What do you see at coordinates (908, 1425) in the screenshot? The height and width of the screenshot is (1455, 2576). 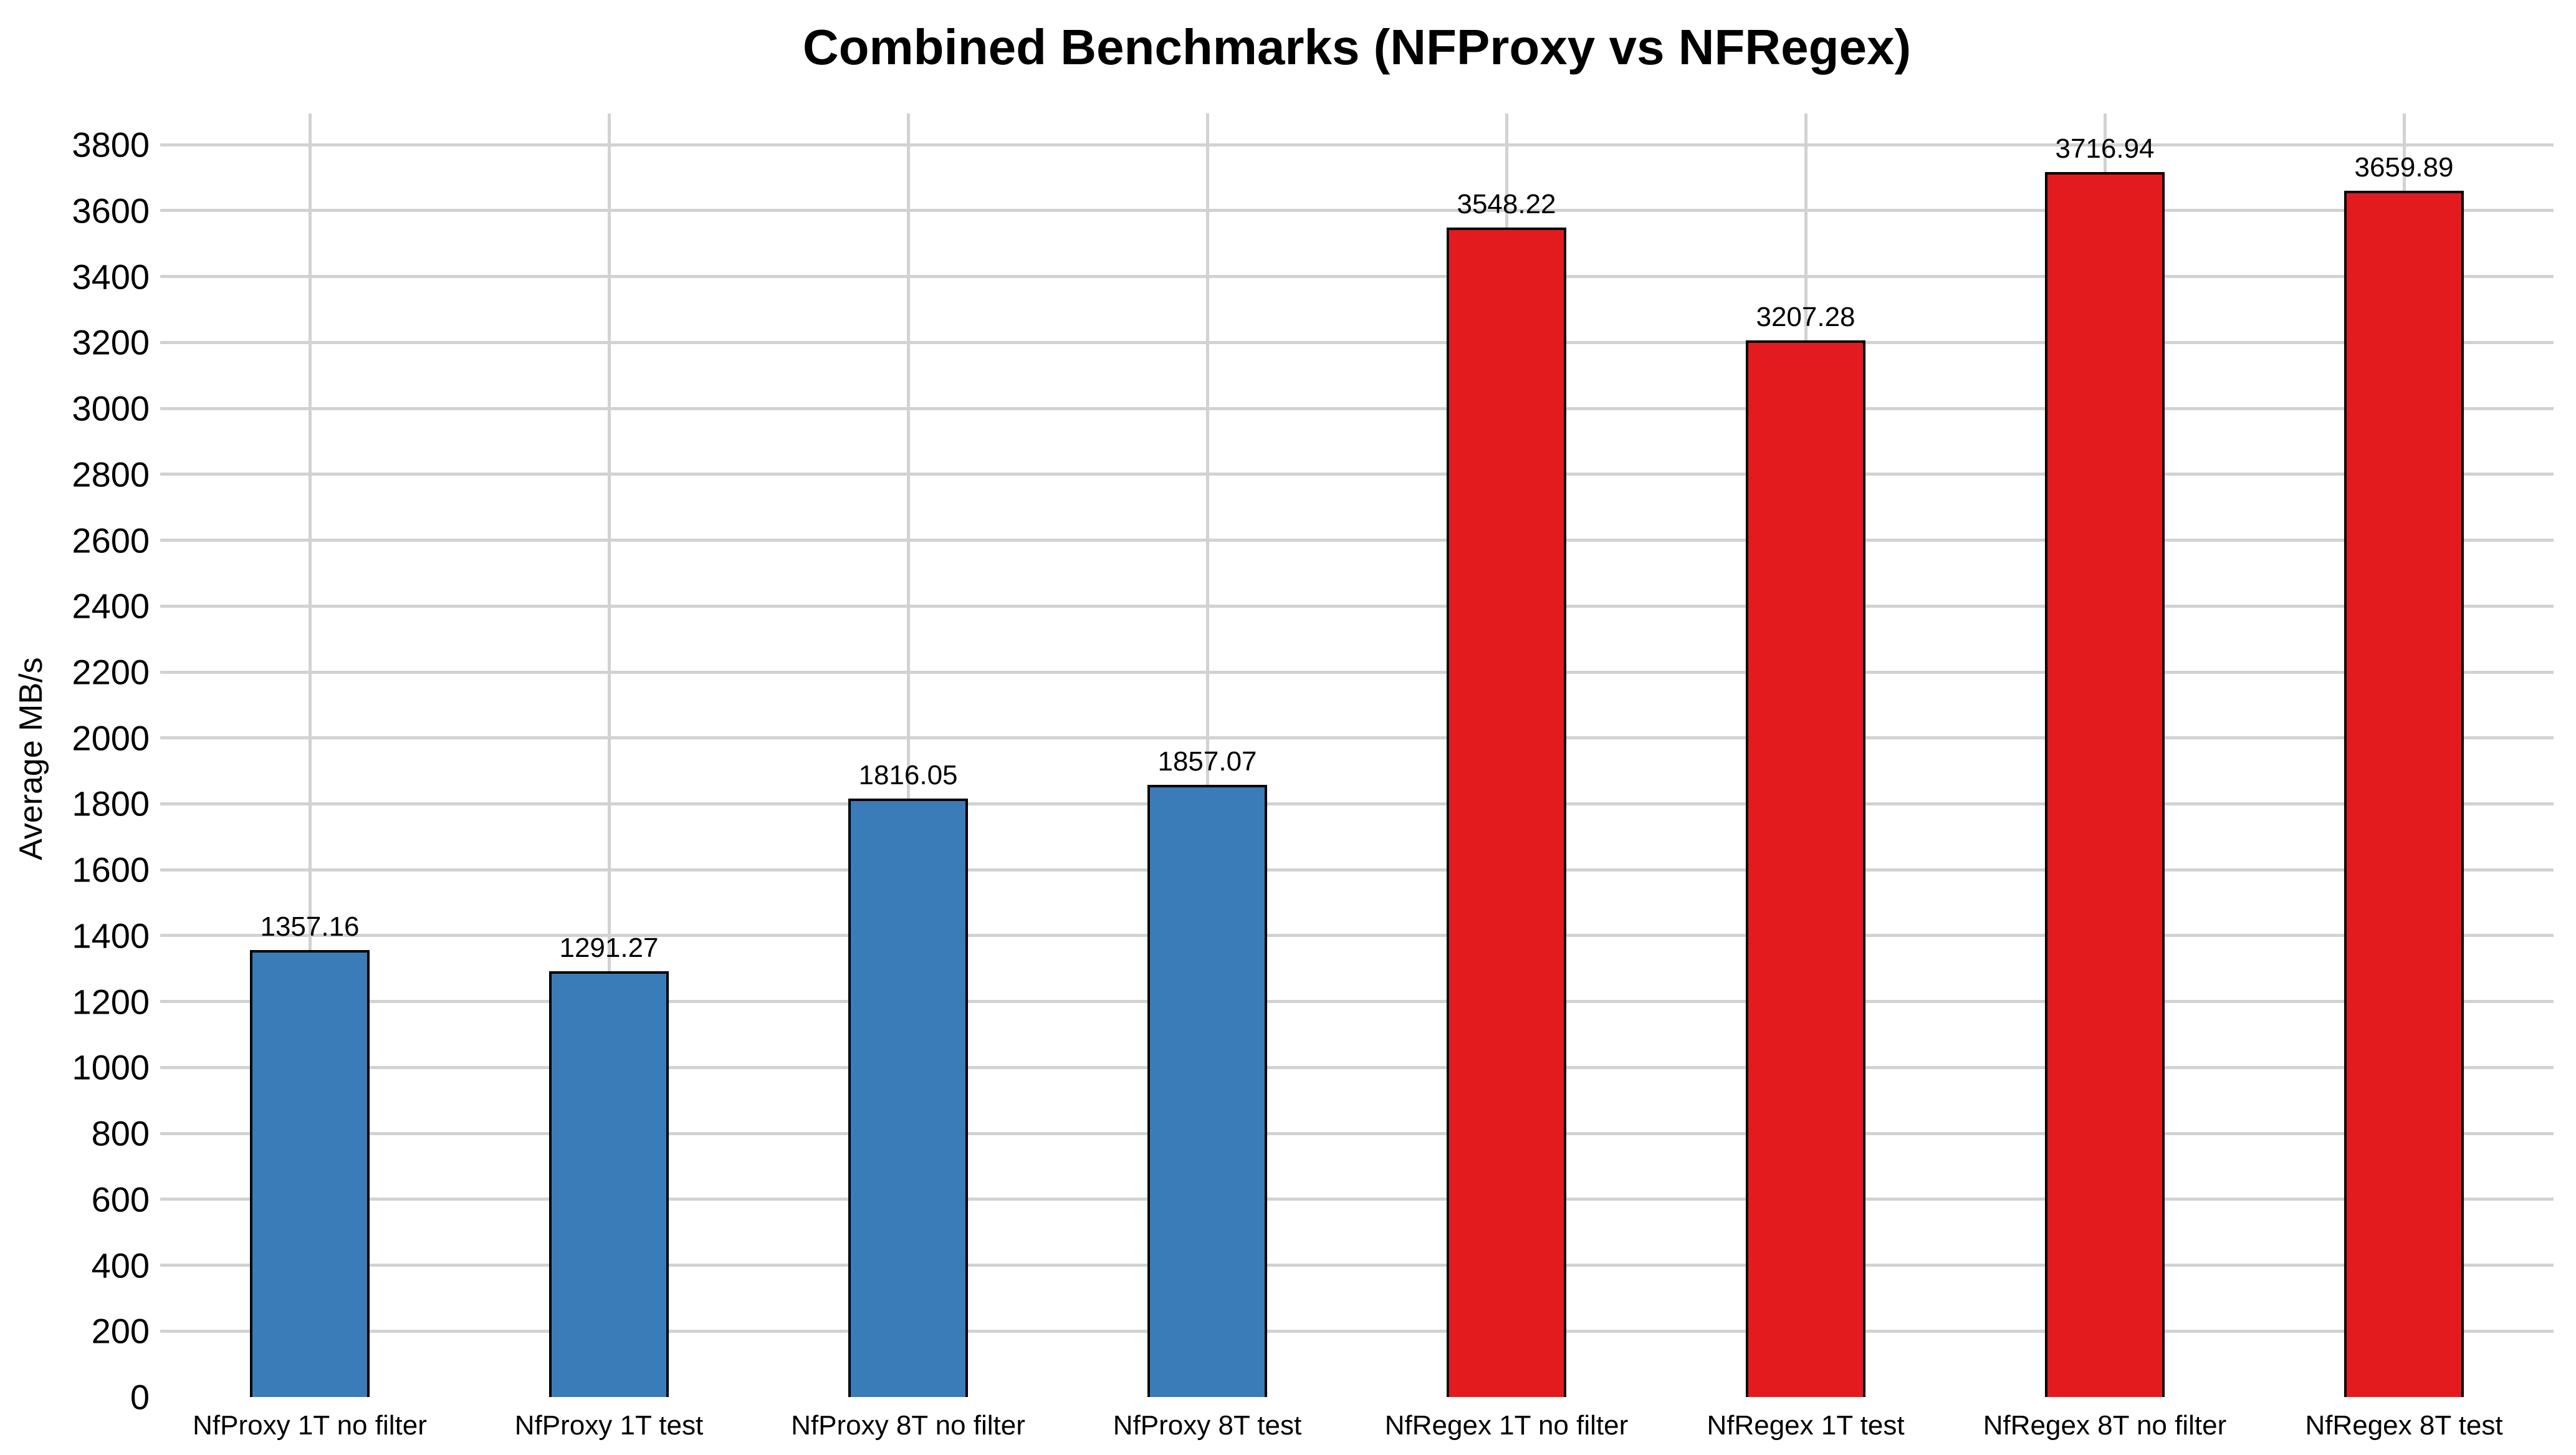 I see `x-tick-label: NfProxy 8T no filter` at bounding box center [908, 1425].